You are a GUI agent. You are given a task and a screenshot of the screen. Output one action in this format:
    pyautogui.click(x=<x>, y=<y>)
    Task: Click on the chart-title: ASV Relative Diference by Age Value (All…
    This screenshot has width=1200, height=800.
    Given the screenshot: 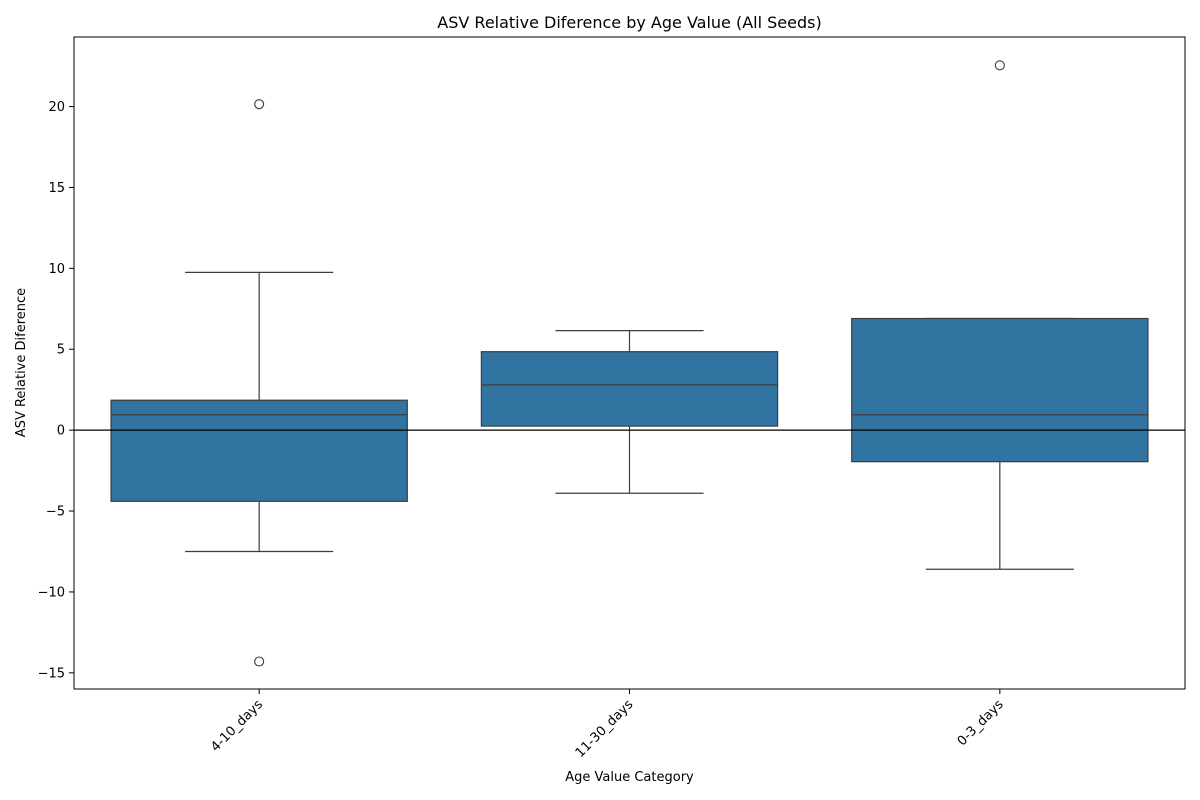 What is the action you would take?
    pyautogui.click(x=629, y=22)
    